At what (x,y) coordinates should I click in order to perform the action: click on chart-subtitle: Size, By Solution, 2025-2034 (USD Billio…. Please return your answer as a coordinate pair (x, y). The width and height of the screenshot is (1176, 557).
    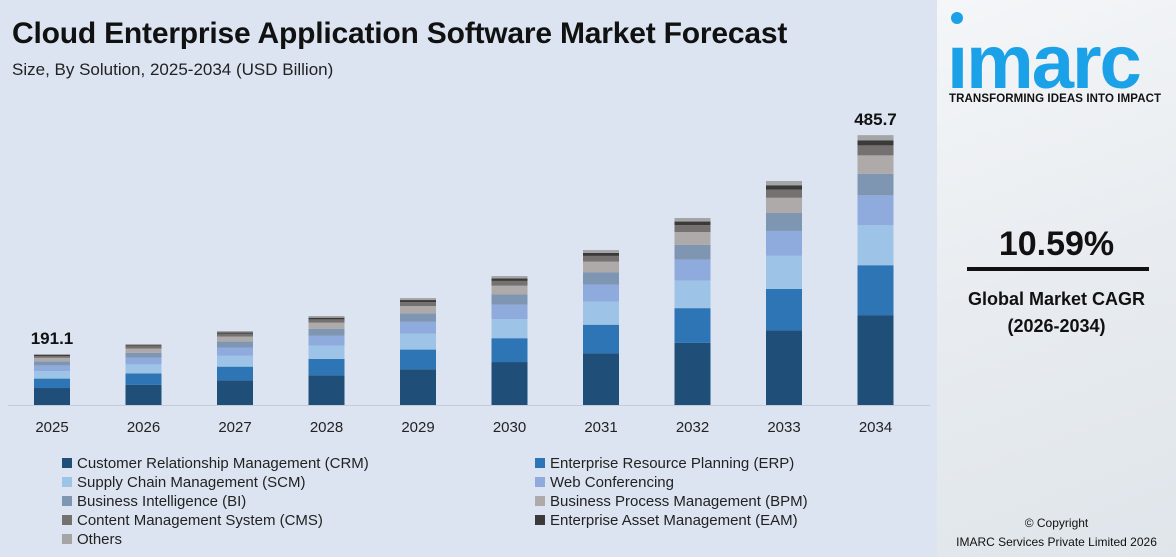
    Looking at the image, I should click on (173, 69).